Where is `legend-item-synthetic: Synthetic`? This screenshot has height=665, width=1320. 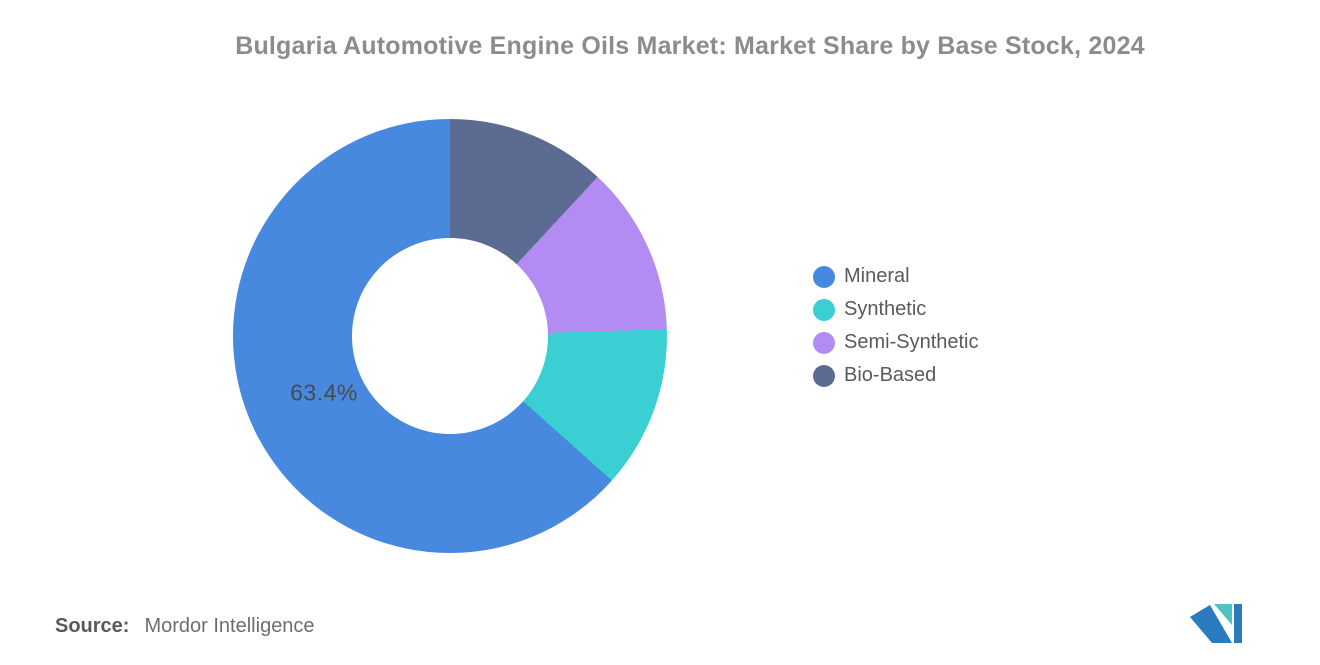
legend-item-synthetic: Synthetic is located at coordinates (896, 309).